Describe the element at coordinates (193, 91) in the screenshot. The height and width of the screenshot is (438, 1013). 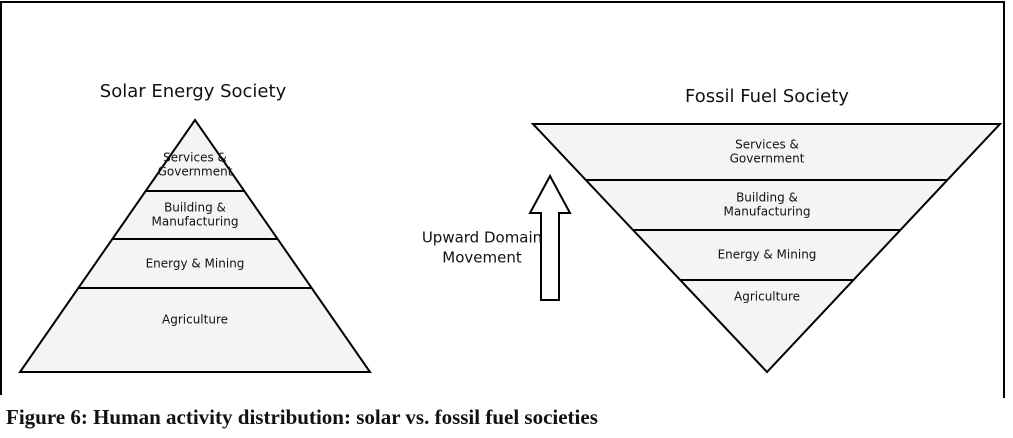
I see `left-title: Solar Energy Society` at that location.